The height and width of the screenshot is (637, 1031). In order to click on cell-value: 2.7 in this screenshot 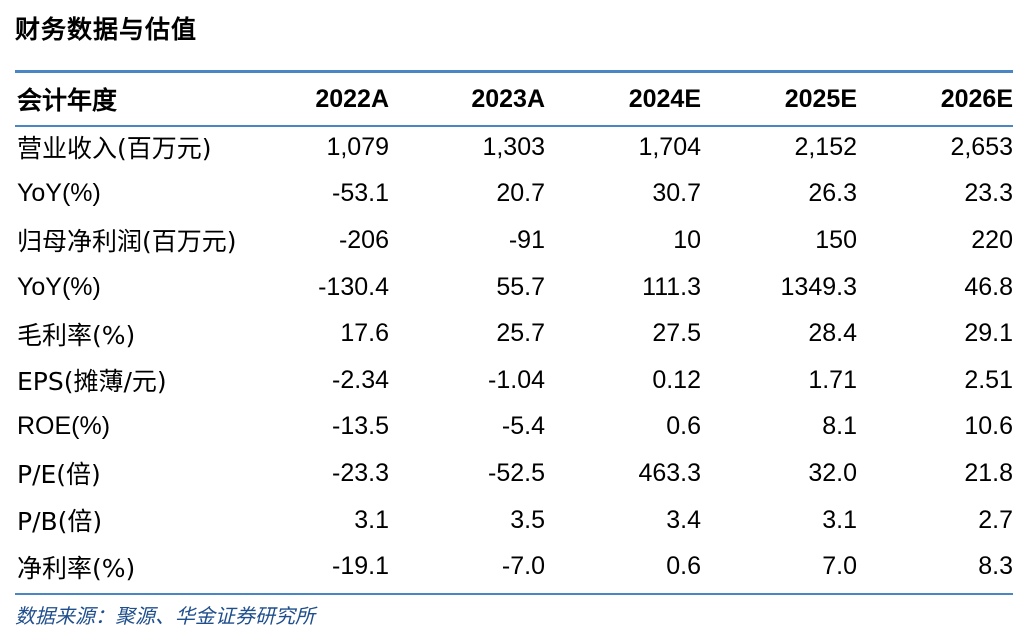, I will do `click(995, 519)`.